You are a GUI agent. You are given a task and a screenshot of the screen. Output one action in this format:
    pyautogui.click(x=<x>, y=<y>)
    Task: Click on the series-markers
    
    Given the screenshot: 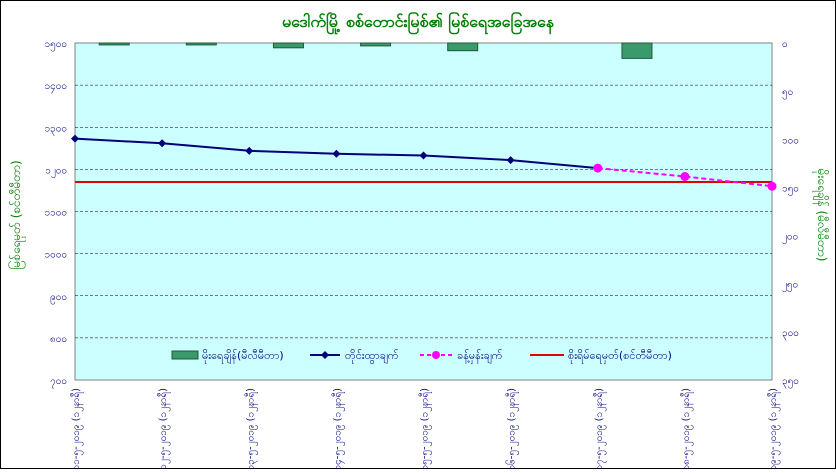 What is the action you would take?
    pyautogui.click(x=424, y=162)
    